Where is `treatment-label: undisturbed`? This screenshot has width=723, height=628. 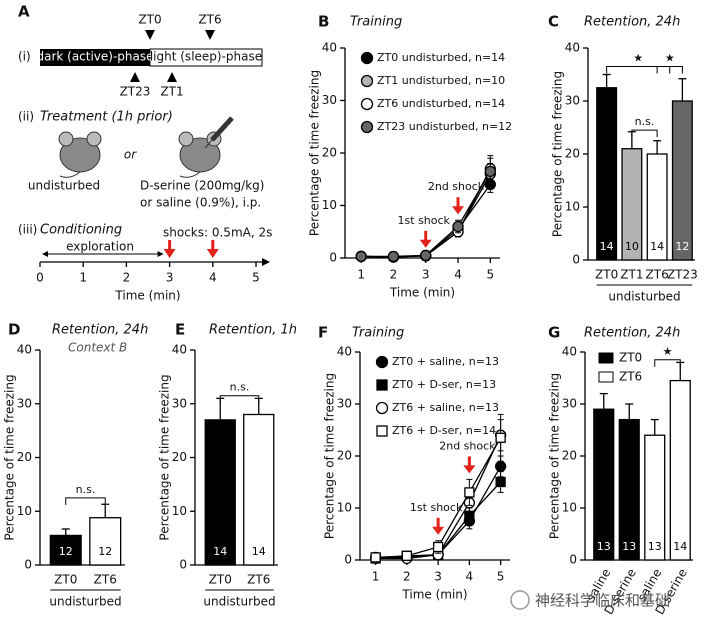
treatment-label: undisturbed is located at coordinates (64, 186).